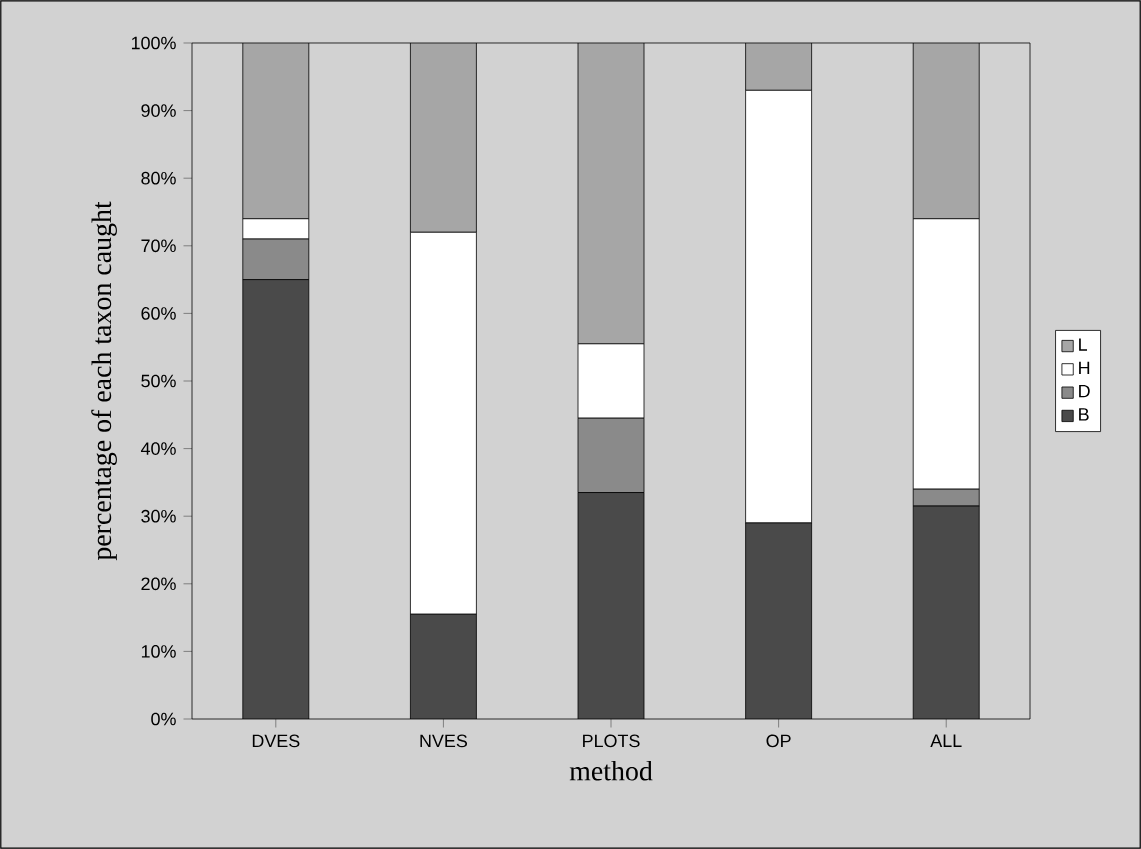  Describe the element at coordinates (158, 651) in the screenshot. I see `y-tick-label: 10%` at that location.